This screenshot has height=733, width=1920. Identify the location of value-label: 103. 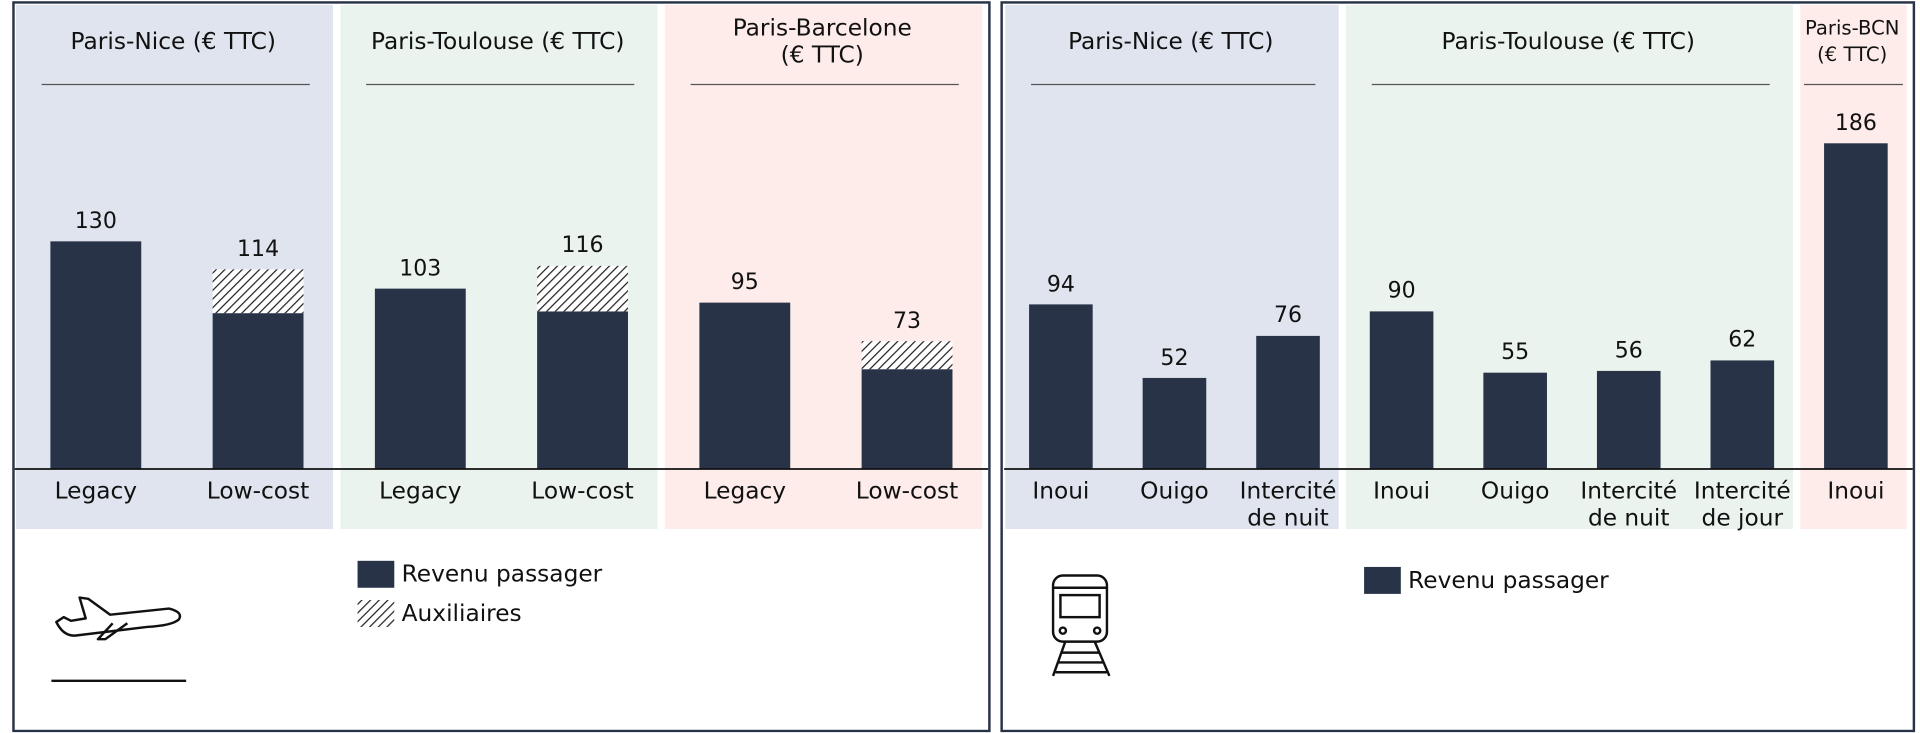
(420, 268).